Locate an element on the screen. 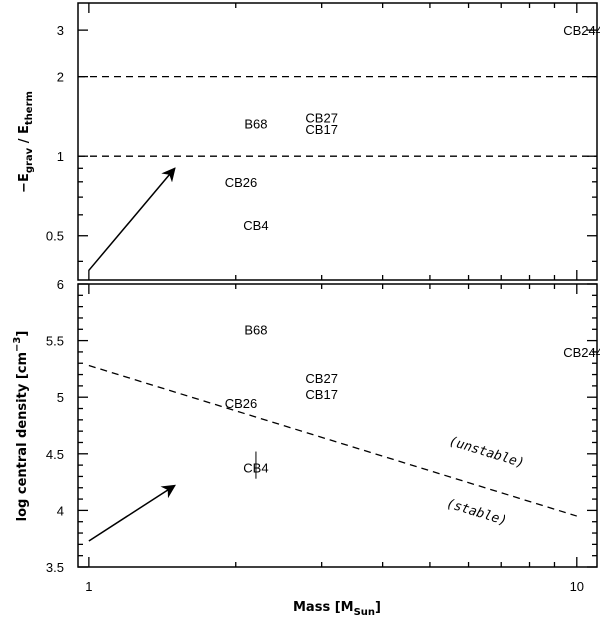  bottom-y-axis-label: log central density [cm−3] is located at coordinates (21, 426).